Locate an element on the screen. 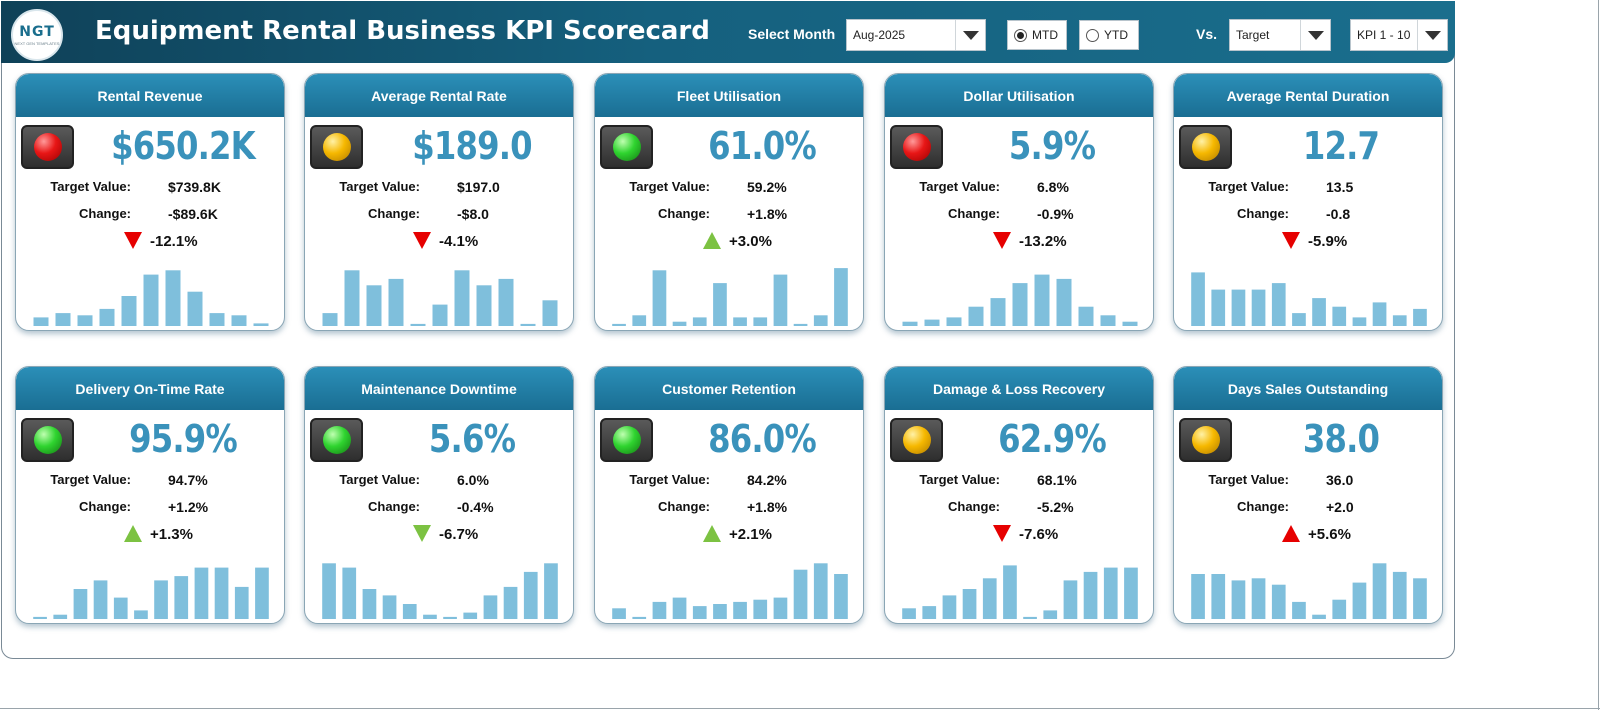  target-value: 68.1% is located at coordinates (1057, 480).